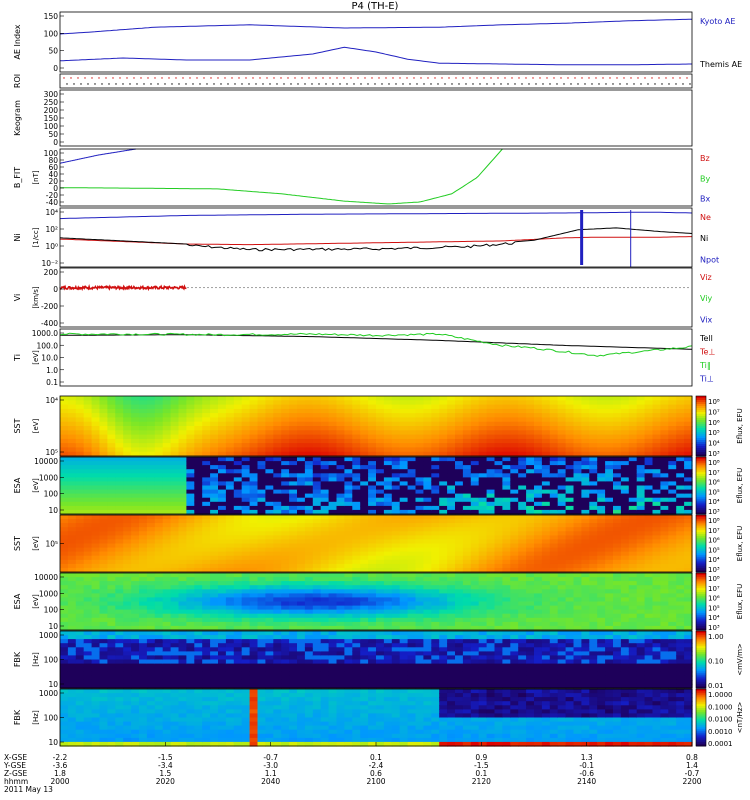 The width and height of the screenshot is (750, 800). What do you see at coordinates (52, 195) in the screenshot?
I see `y-tick-label: -20` at bounding box center [52, 195].